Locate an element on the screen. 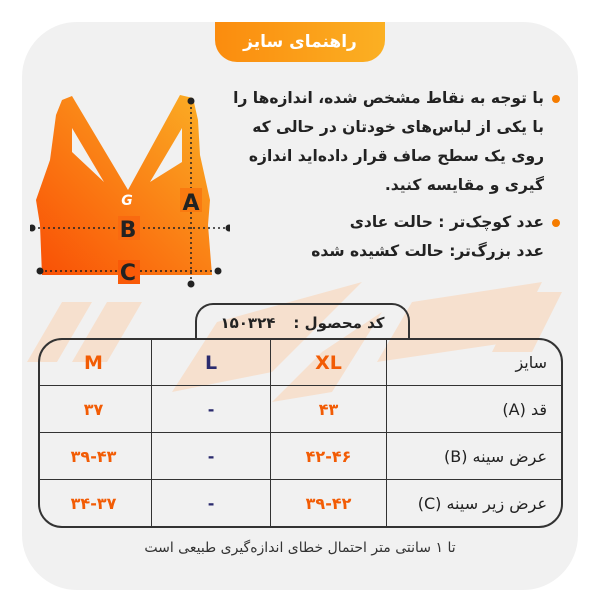 The height and width of the screenshot is (600, 600). header-m: M is located at coordinates (95, 363).